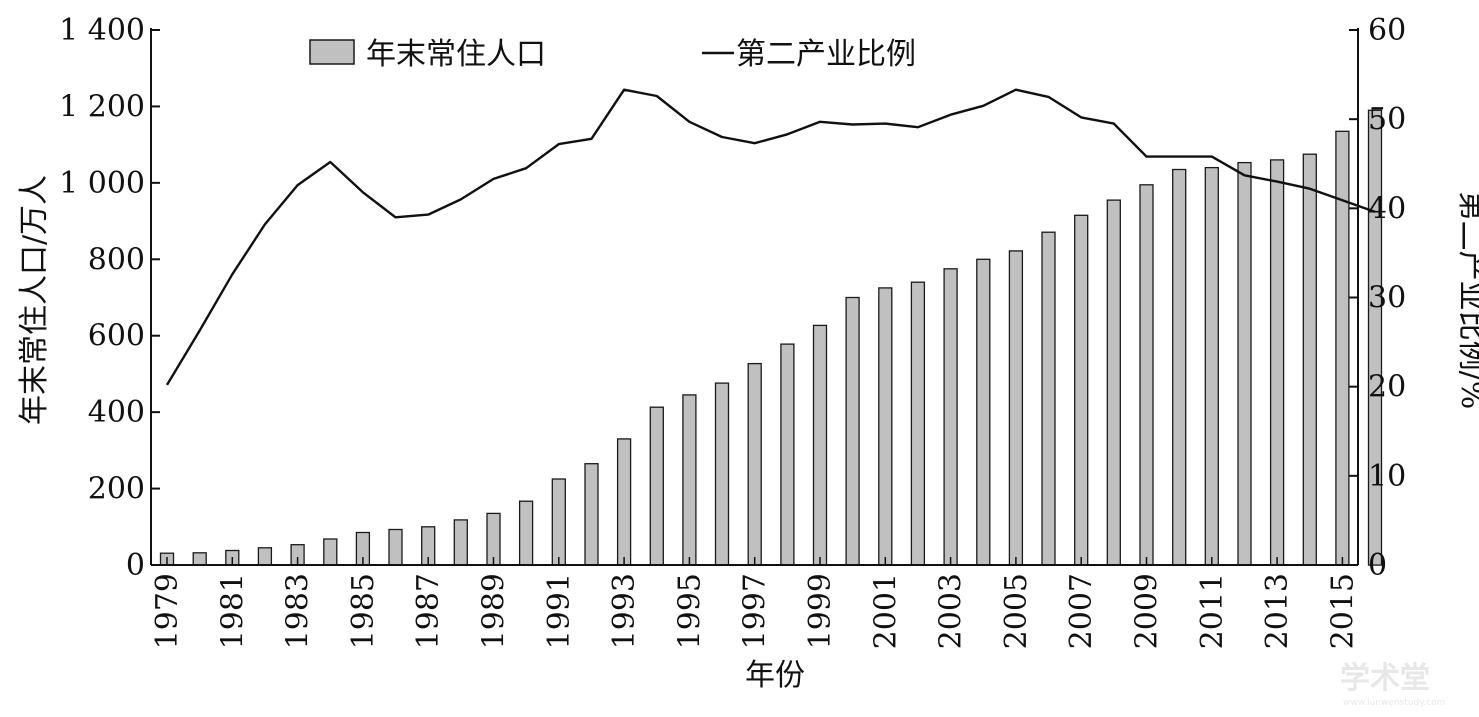 The width and height of the screenshot is (1479, 717). What do you see at coordinates (1277, 611) in the screenshot?
I see `x-tick-label: 2013` at bounding box center [1277, 611].